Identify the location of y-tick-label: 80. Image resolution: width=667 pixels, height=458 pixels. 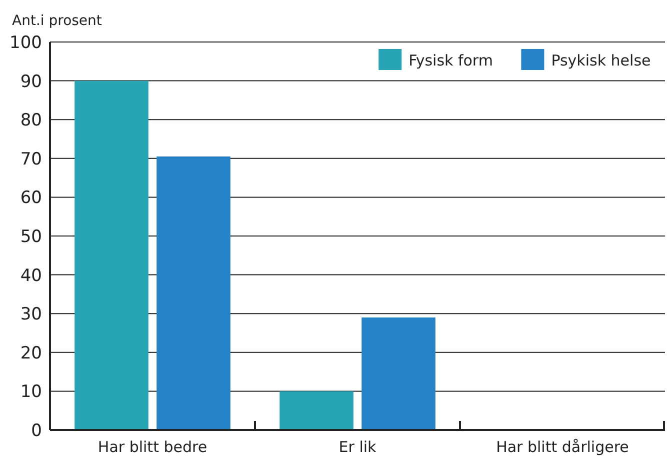
(31, 120).